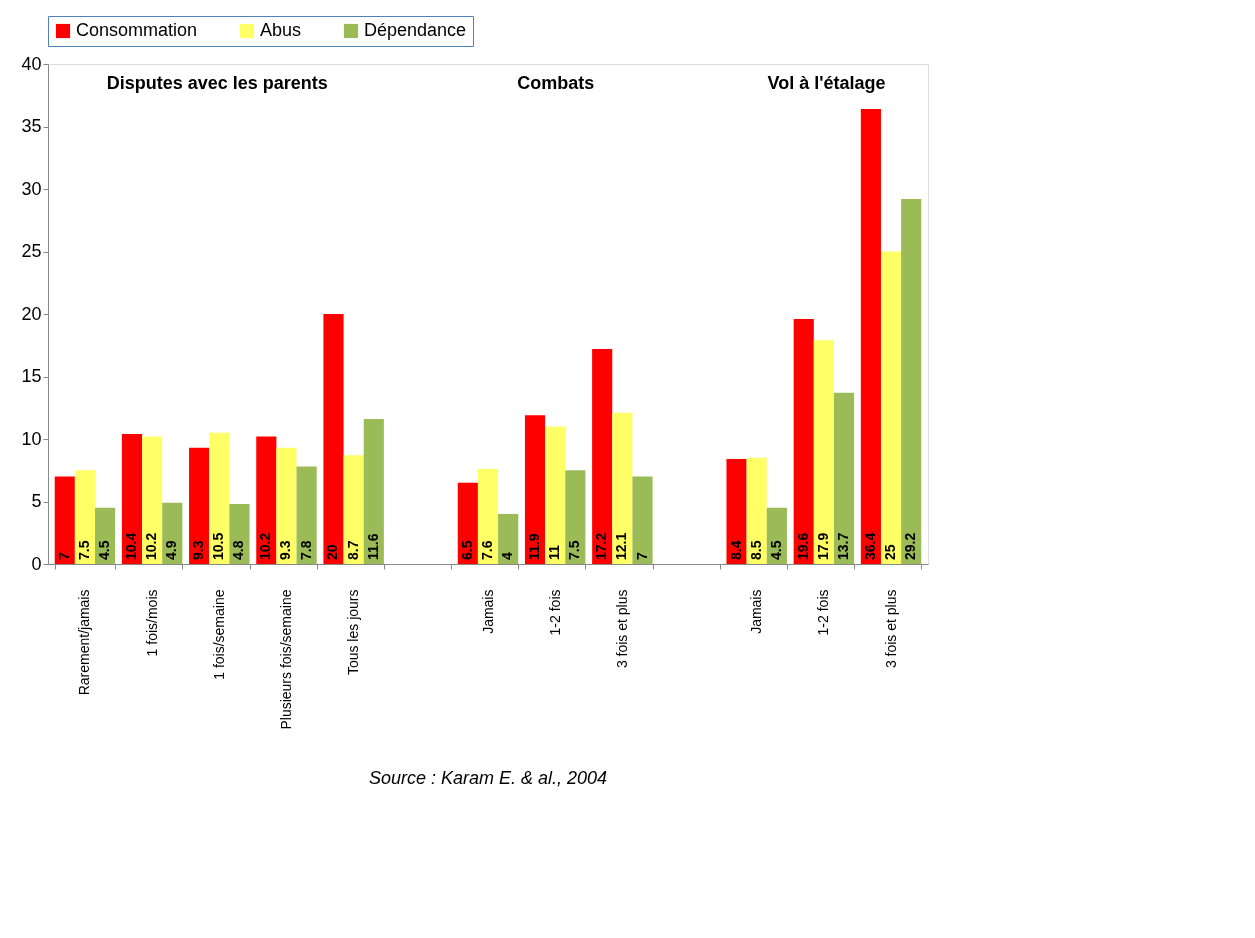 Image resolution: width=1255 pixels, height=938 pixels. Describe the element at coordinates (910, 546) in the screenshot. I see `data-label: 29.2` at that location.